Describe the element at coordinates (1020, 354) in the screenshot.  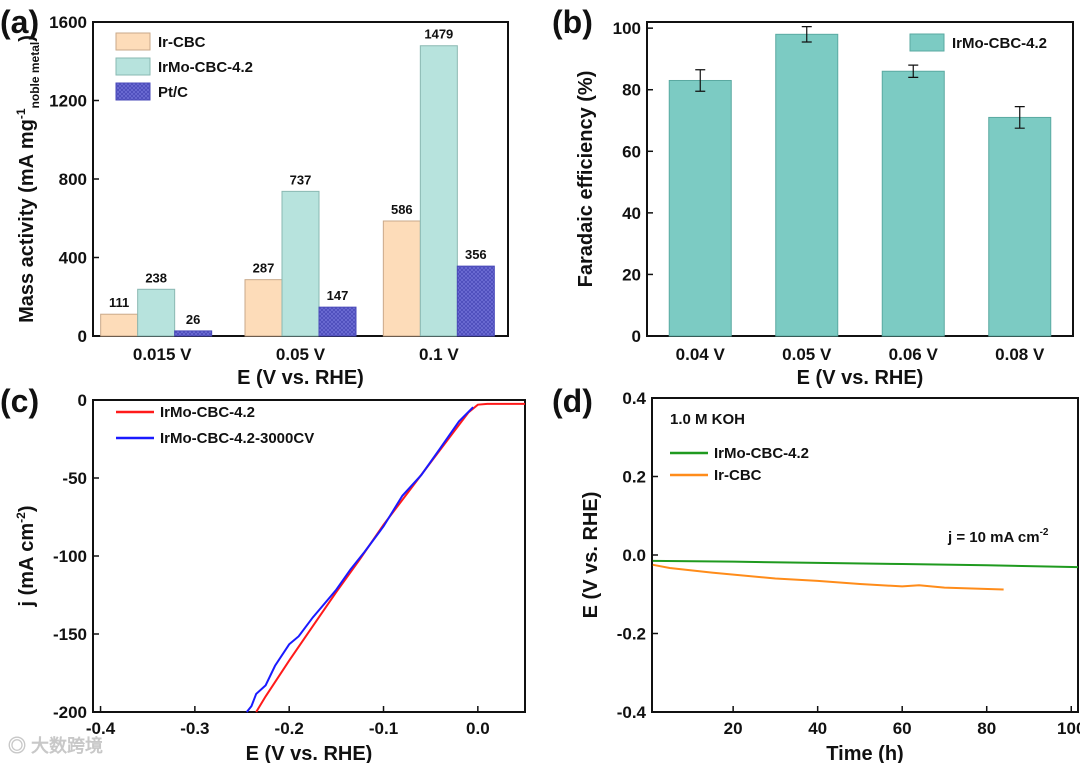
I see `x-tick-label: 0.08 V` at that location.